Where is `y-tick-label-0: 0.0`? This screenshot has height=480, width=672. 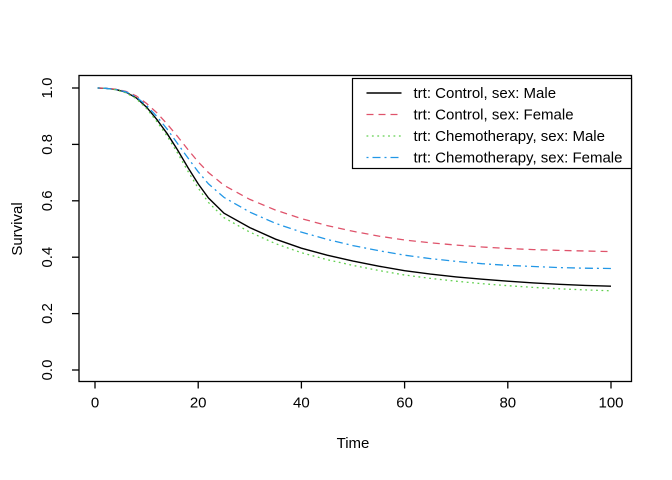
y-tick-label-0: 0.0 is located at coordinates (47, 370).